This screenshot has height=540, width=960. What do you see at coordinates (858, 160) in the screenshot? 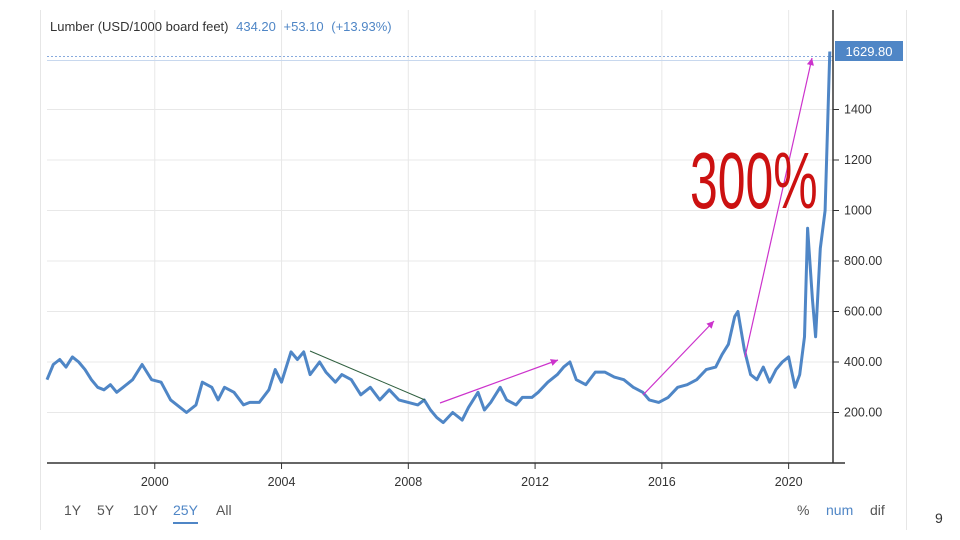
I see `y-tick-label: 1200` at bounding box center [858, 160].